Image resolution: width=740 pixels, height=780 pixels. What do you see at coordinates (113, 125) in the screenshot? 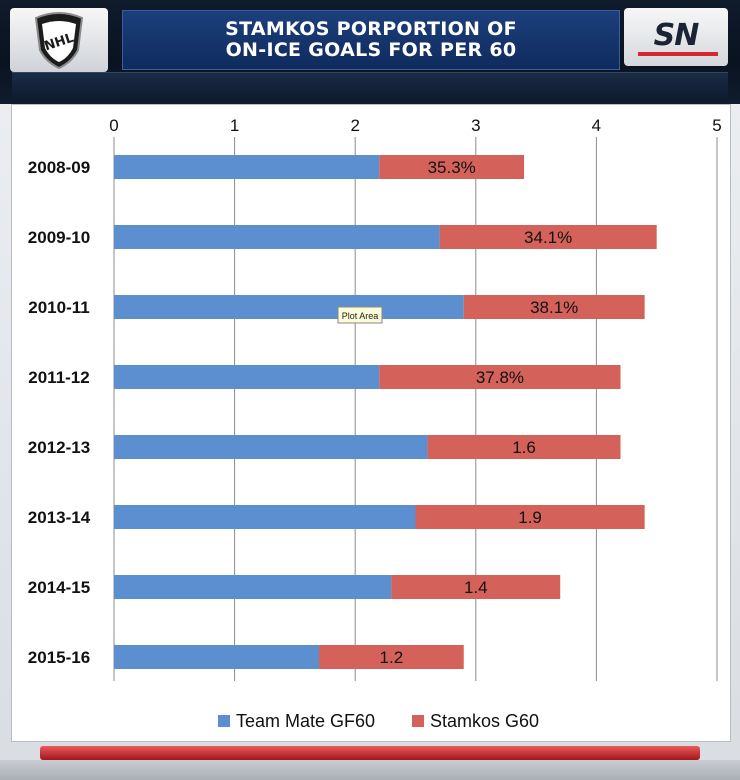
I see `x-tick-label: 0` at bounding box center [113, 125].